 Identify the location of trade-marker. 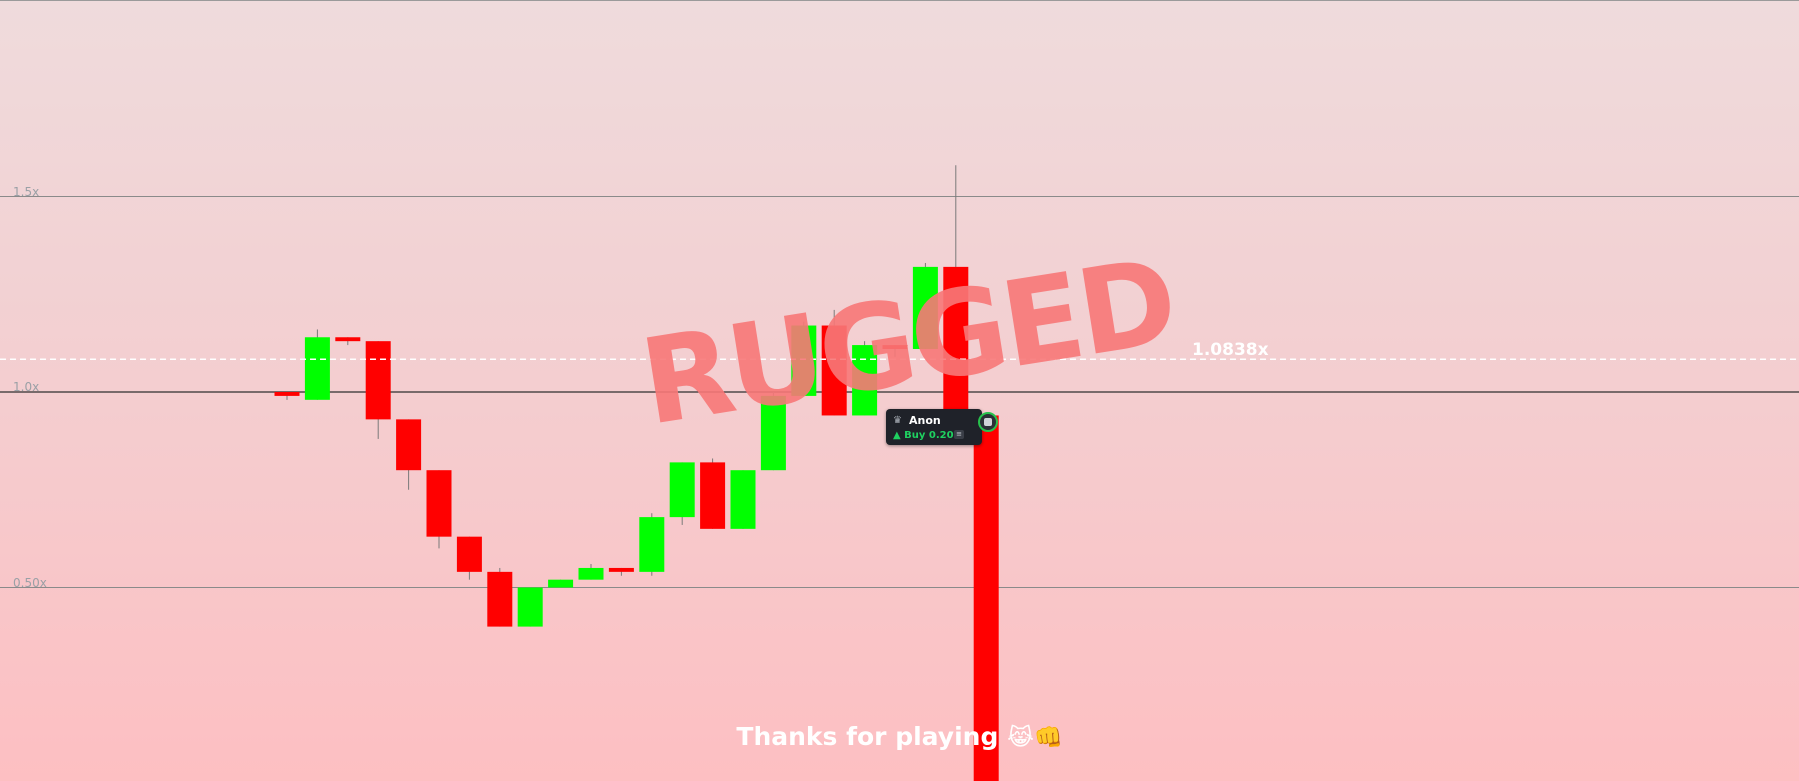
(988, 422).